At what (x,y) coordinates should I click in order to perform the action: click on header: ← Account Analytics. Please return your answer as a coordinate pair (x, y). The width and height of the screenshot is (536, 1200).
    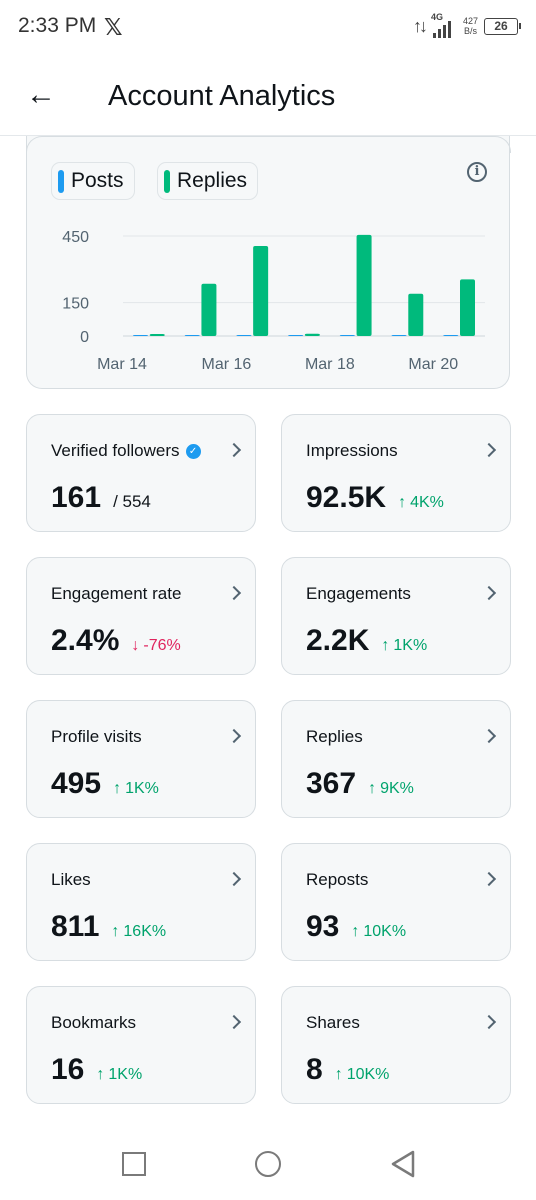
    Looking at the image, I should click on (268, 96).